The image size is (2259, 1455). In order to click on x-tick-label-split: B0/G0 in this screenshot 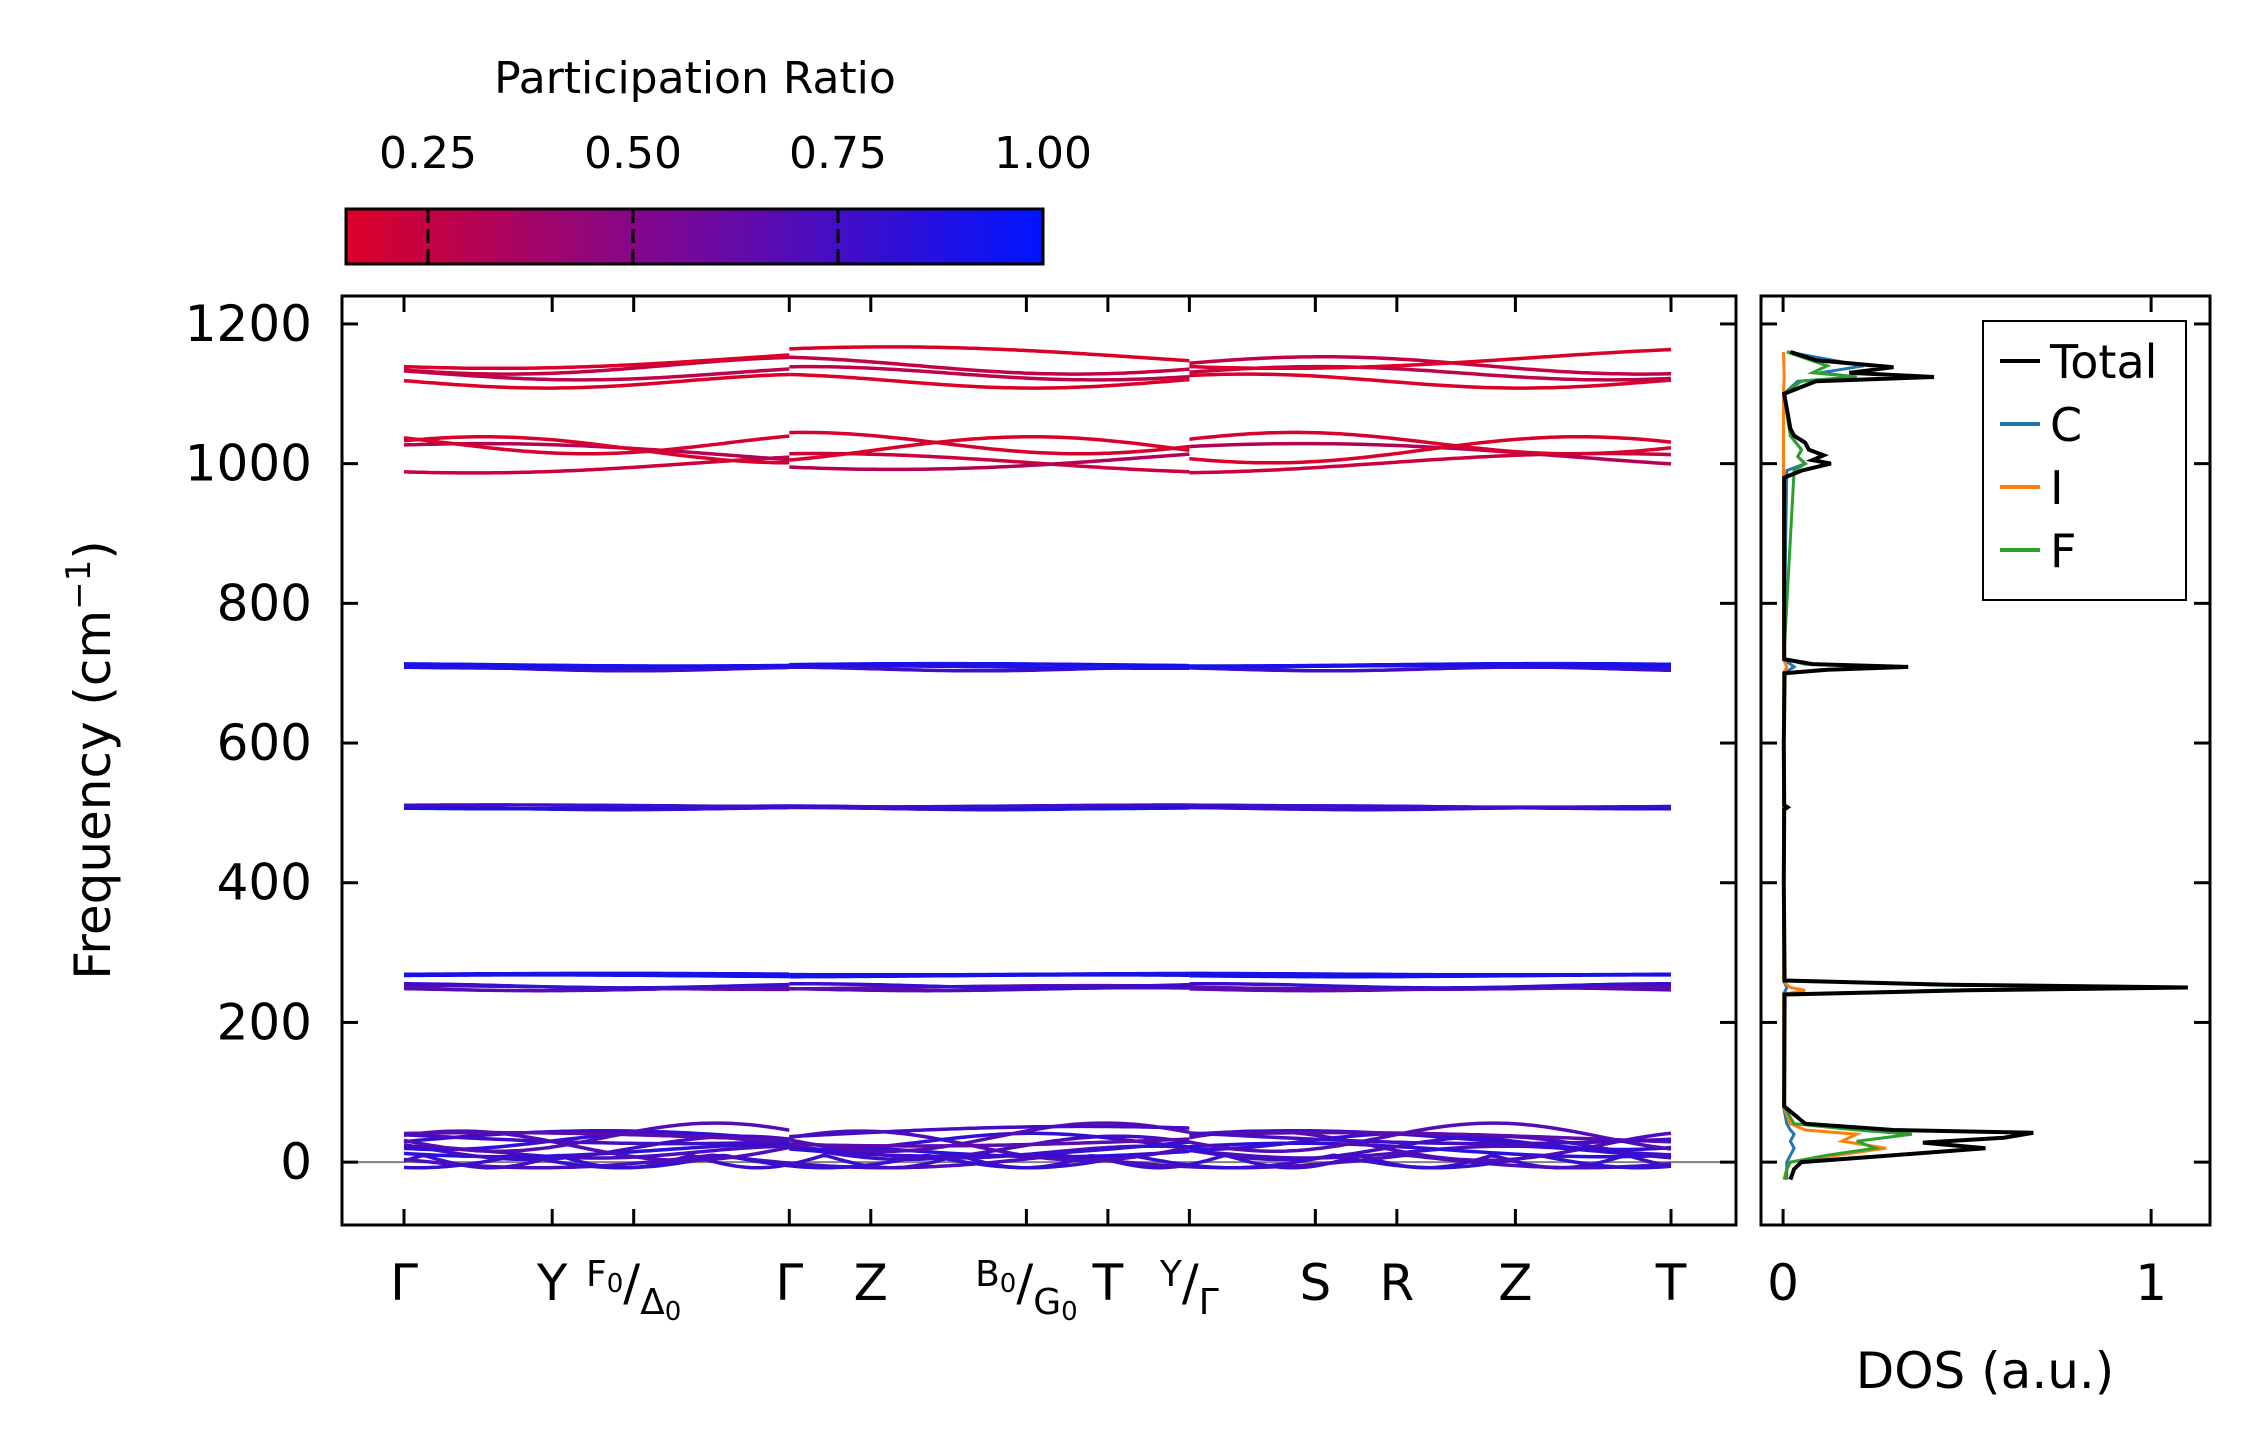, I will do `click(1026, 1290)`.